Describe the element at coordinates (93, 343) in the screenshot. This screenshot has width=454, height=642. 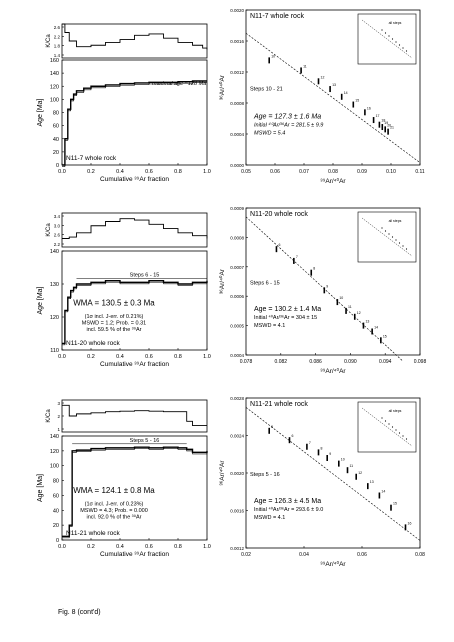
I see `sample-label: N11-20 whole rock` at that location.